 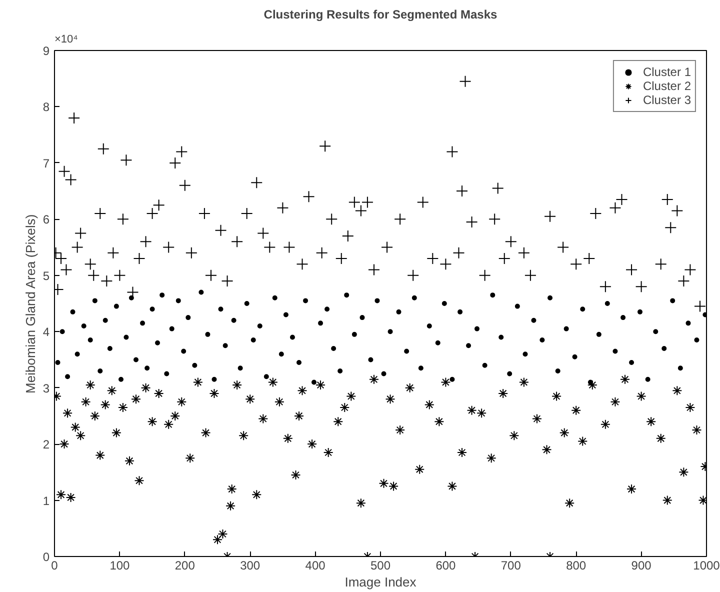 I want to click on x-axis-title: Image Index, so click(x=380, y=582).